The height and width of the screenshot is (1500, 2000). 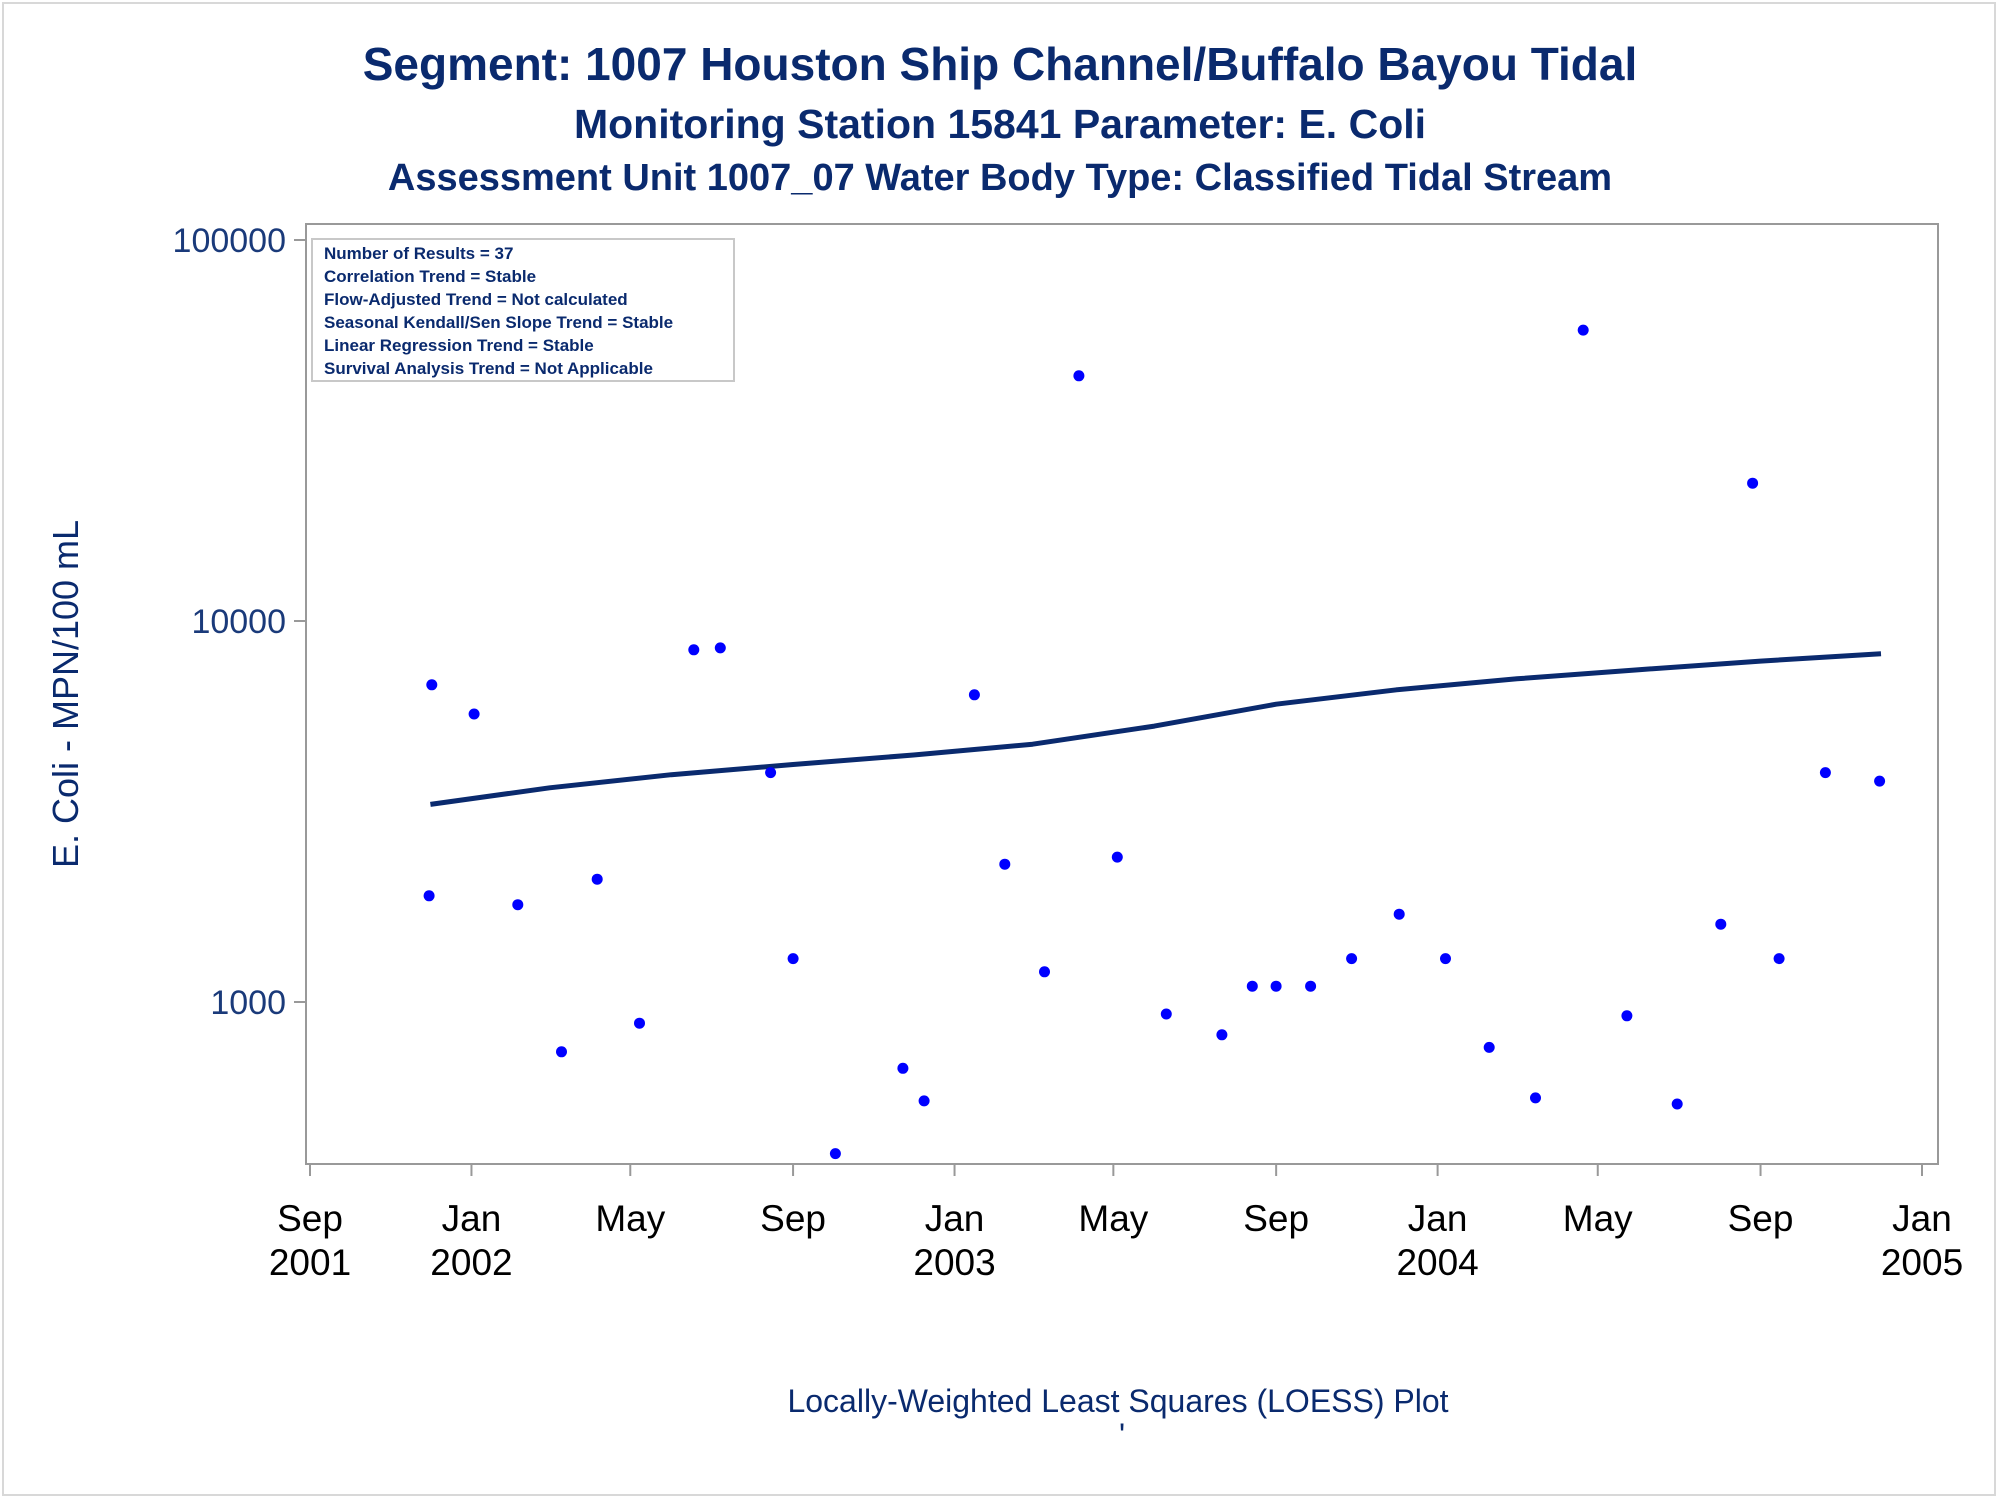 What do you see at coordinates (248, 1003) in the screenshot?
I see `y-tick-label: 1000` at bounding box center [248, 1003].